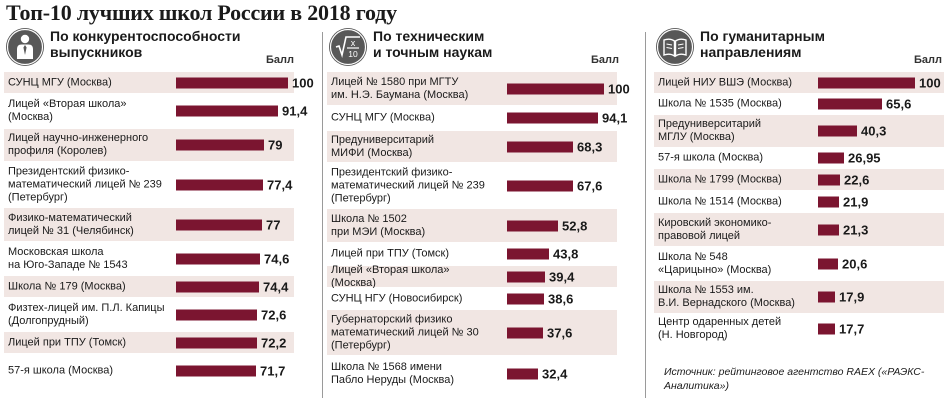 This screenshot has width=950, height=402. Describe the element at coordinates (277, 258) in the screenshot. I see `score-value: 74,6` at that location.